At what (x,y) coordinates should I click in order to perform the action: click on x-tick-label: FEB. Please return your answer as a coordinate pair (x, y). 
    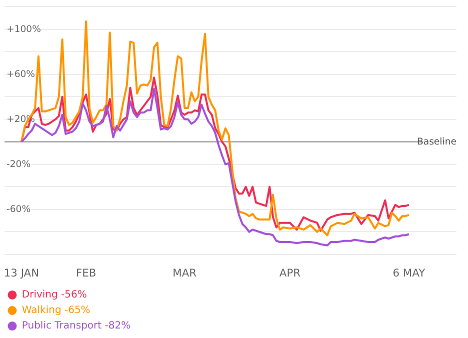
    Looking at the image, I should click on (86, 273).